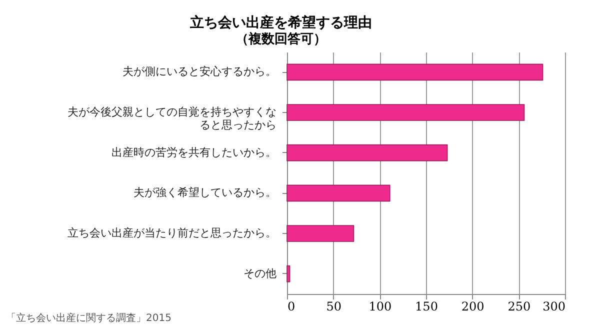  What do you see at coordinates (334, 307) in the screenshot?
I see `x-tick-label: 50` at bounding box center [334, 307].